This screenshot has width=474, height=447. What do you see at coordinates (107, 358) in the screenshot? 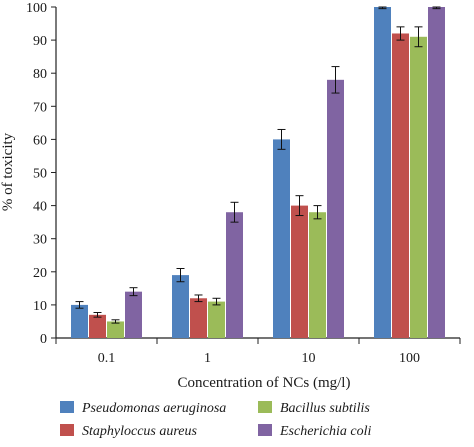
I see `x-tick-label: 0.1` at bounding box center [107, 358].